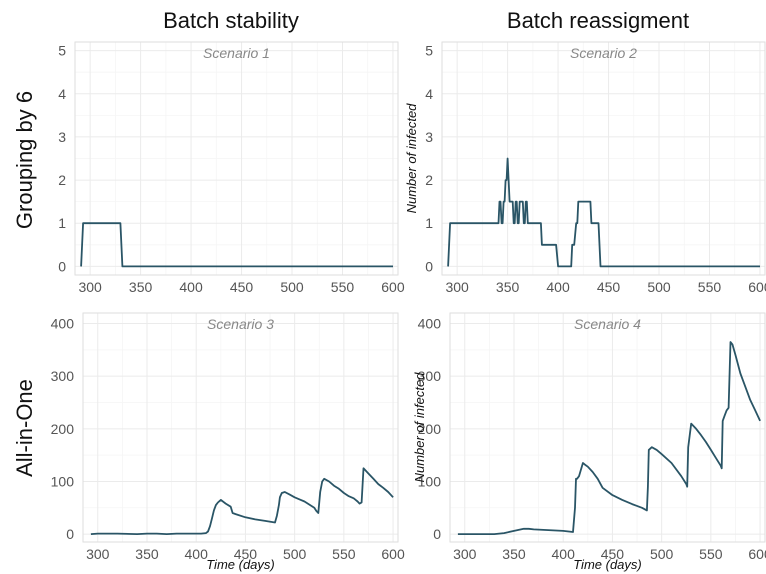 Image resolution: width=766 pixels, height=574 pixels. Describe the element at coordinates (598, 20) in the screenshot. I see `column-title-batch-reassignment: Batch reassigment` at that location.